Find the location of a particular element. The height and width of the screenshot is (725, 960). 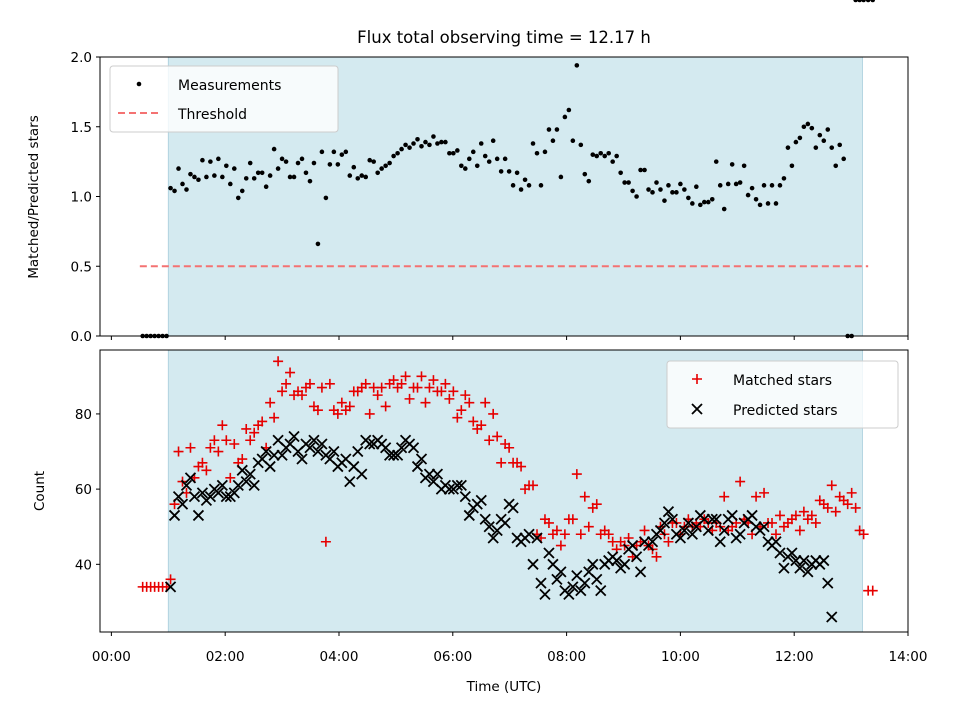

bottom-legend-box is located at coordinates (782, 394).